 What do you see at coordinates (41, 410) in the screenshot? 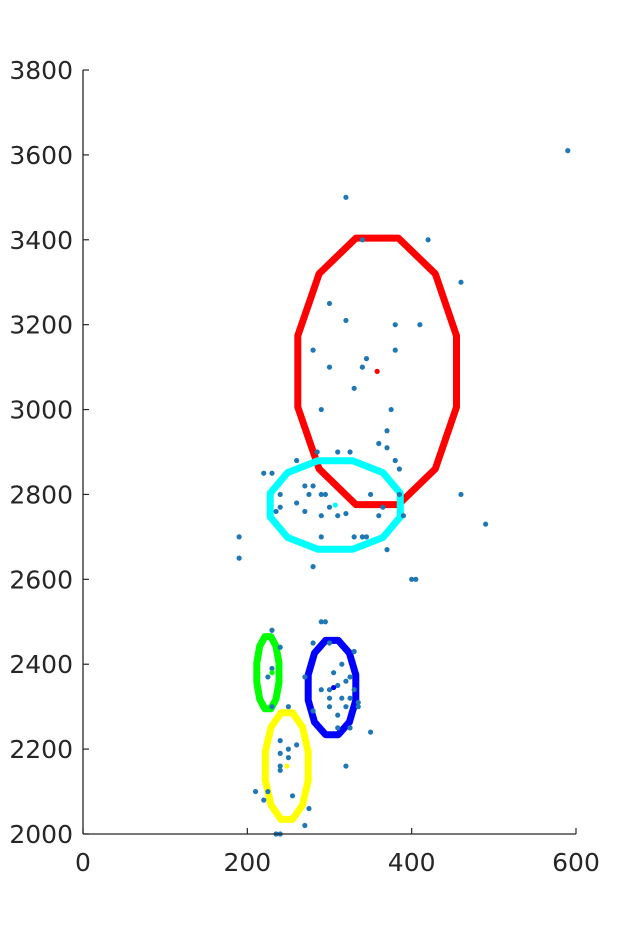
I see `y-tick-label: 3000` at bounding box center [41, 410].